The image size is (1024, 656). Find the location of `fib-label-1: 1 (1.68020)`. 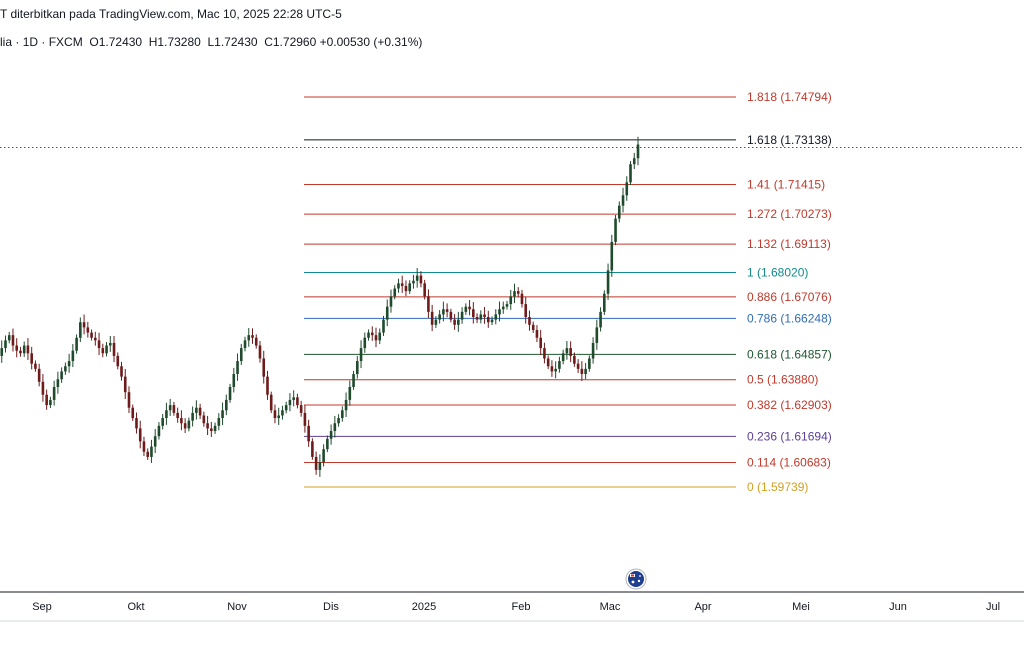

fib-label-1: 1 (1.68020) is located at coordinates (777, 272).